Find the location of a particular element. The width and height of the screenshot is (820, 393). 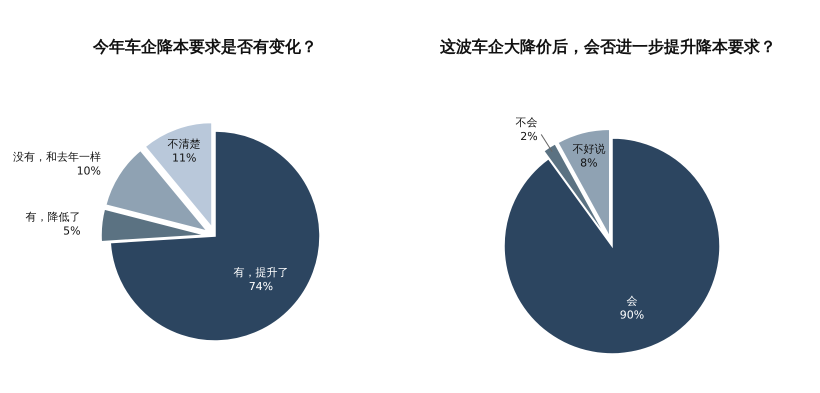

chart-title: 今年车企降本要求是否有变化？ is located at coordinates (204, 46).